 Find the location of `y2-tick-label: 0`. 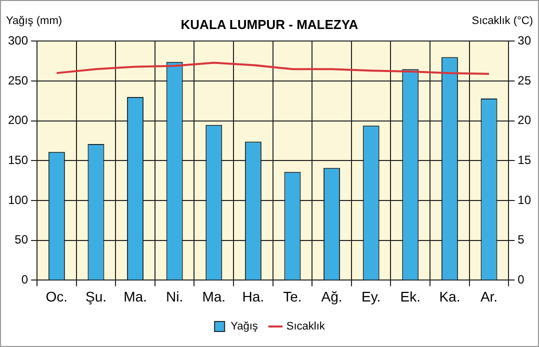

y2-tick-label: 0 is located at coordinates (521, 279).